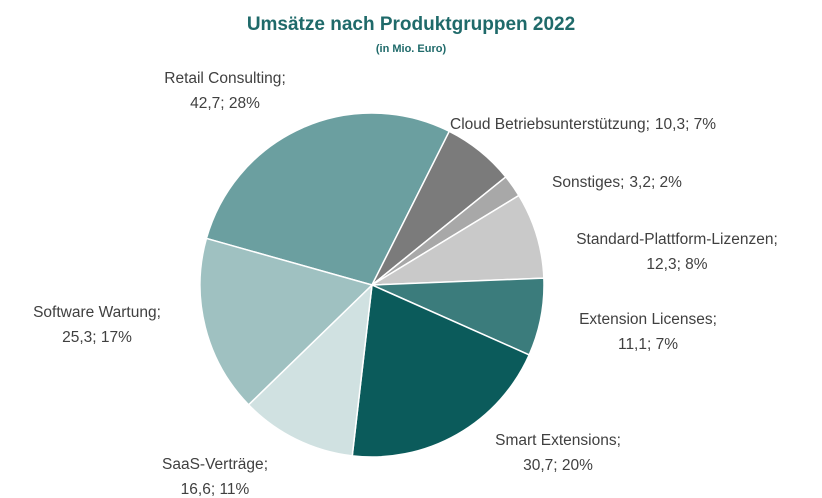 The width and height of the screenshot is (822, 498). I want to click on label-category: Retail Consulting, so click(222, 78).